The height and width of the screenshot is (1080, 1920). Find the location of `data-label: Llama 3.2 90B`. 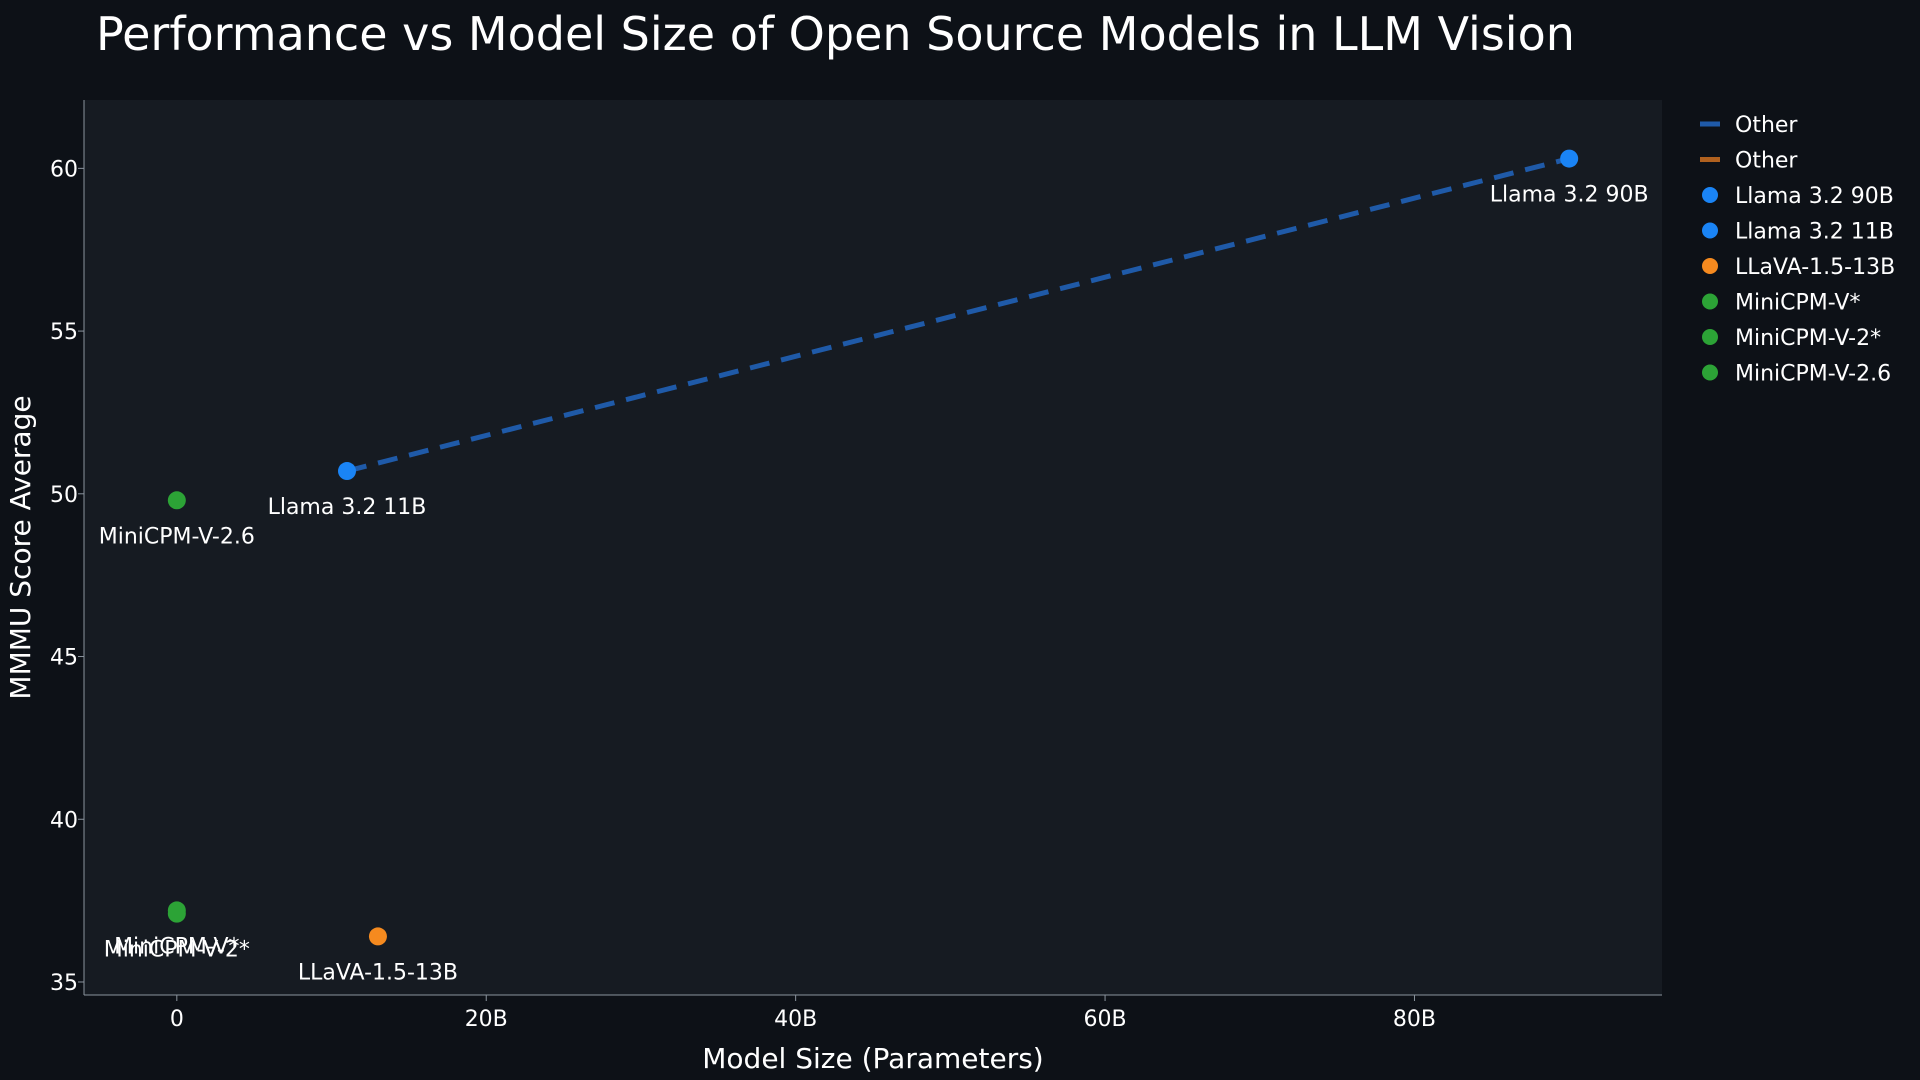

data-label: Llama 3.2 90B is located at coordinates (1569, 195).